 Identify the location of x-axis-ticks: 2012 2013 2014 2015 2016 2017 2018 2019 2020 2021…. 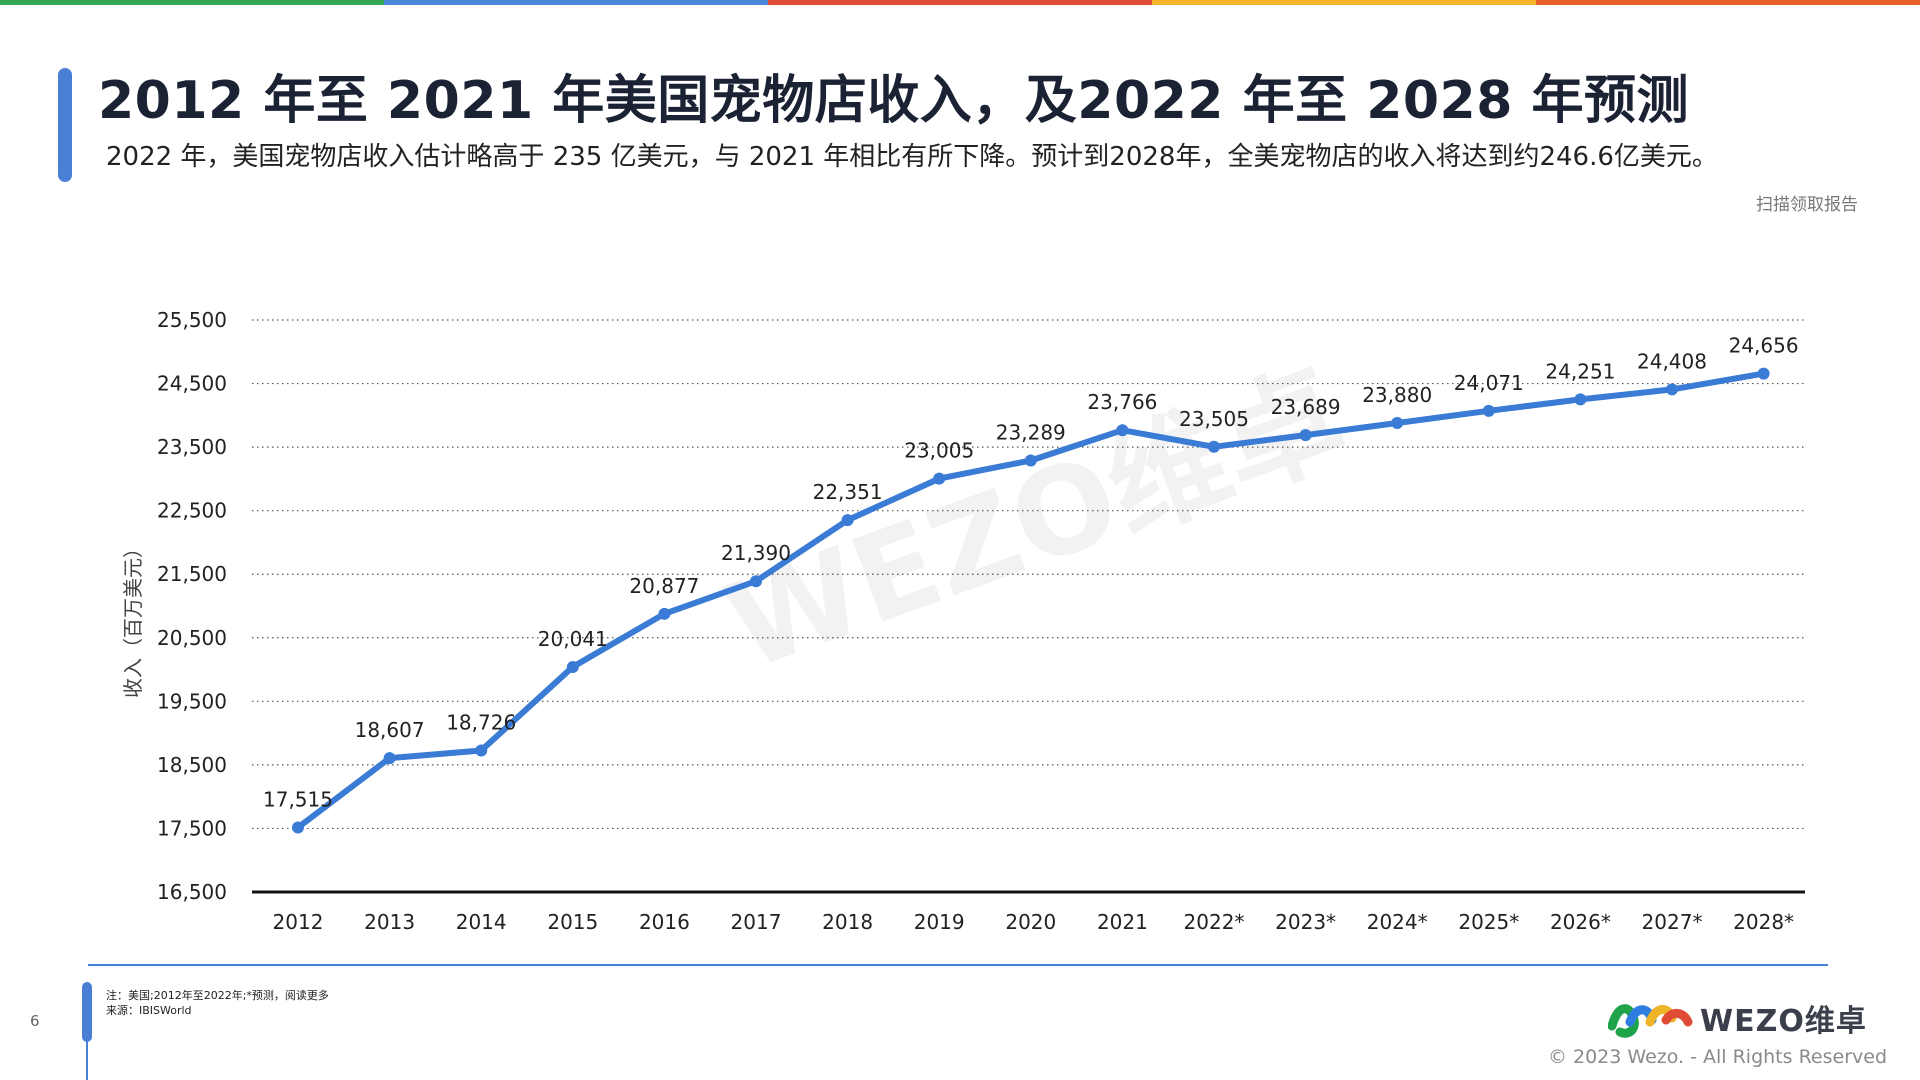
(1034, 922).